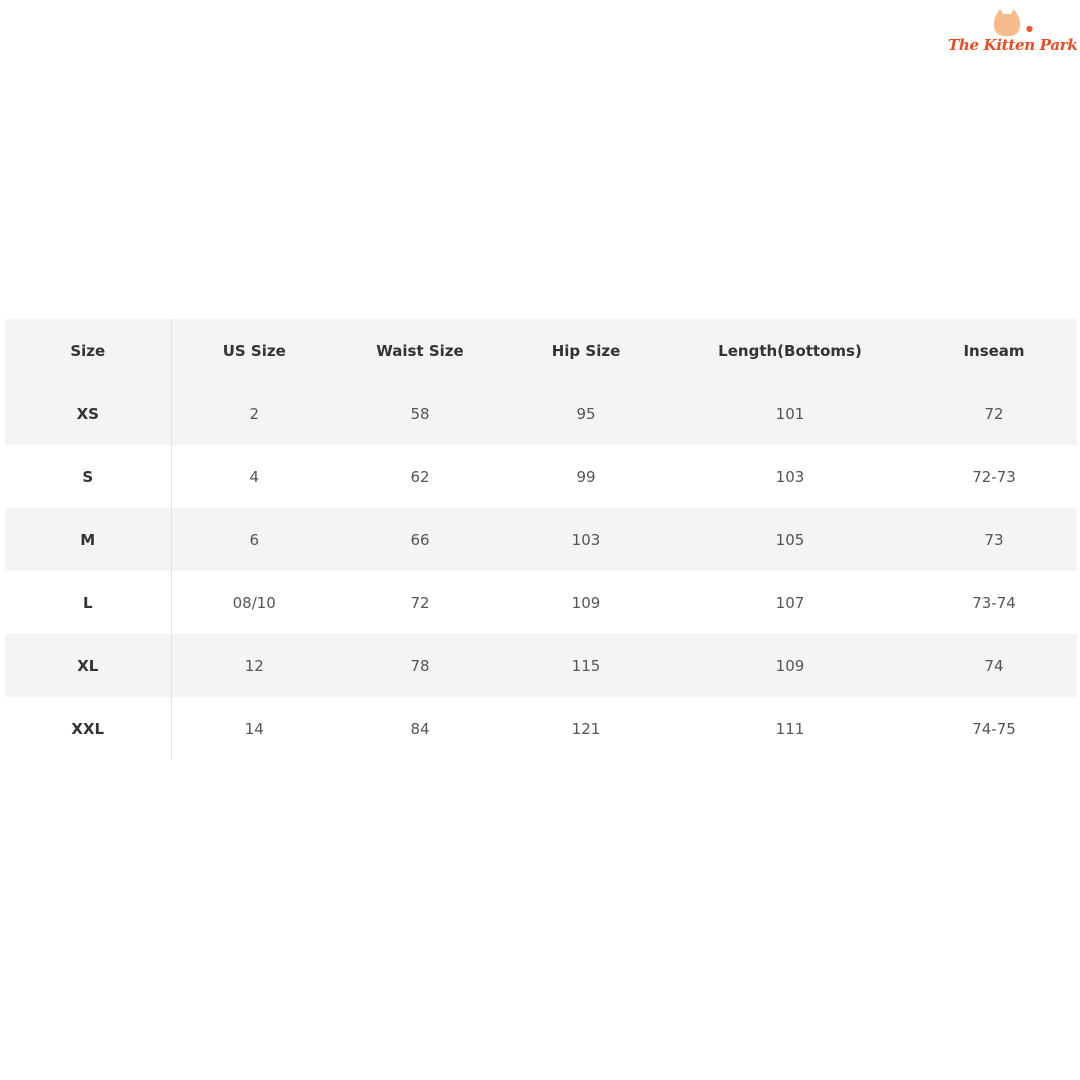 The width and height of the screenshot is (1080, 1080). What do you see at coordinates (994, 350) in the screenshot?
I see `header-inseam: Inseam` at bounding box center [994, 350].